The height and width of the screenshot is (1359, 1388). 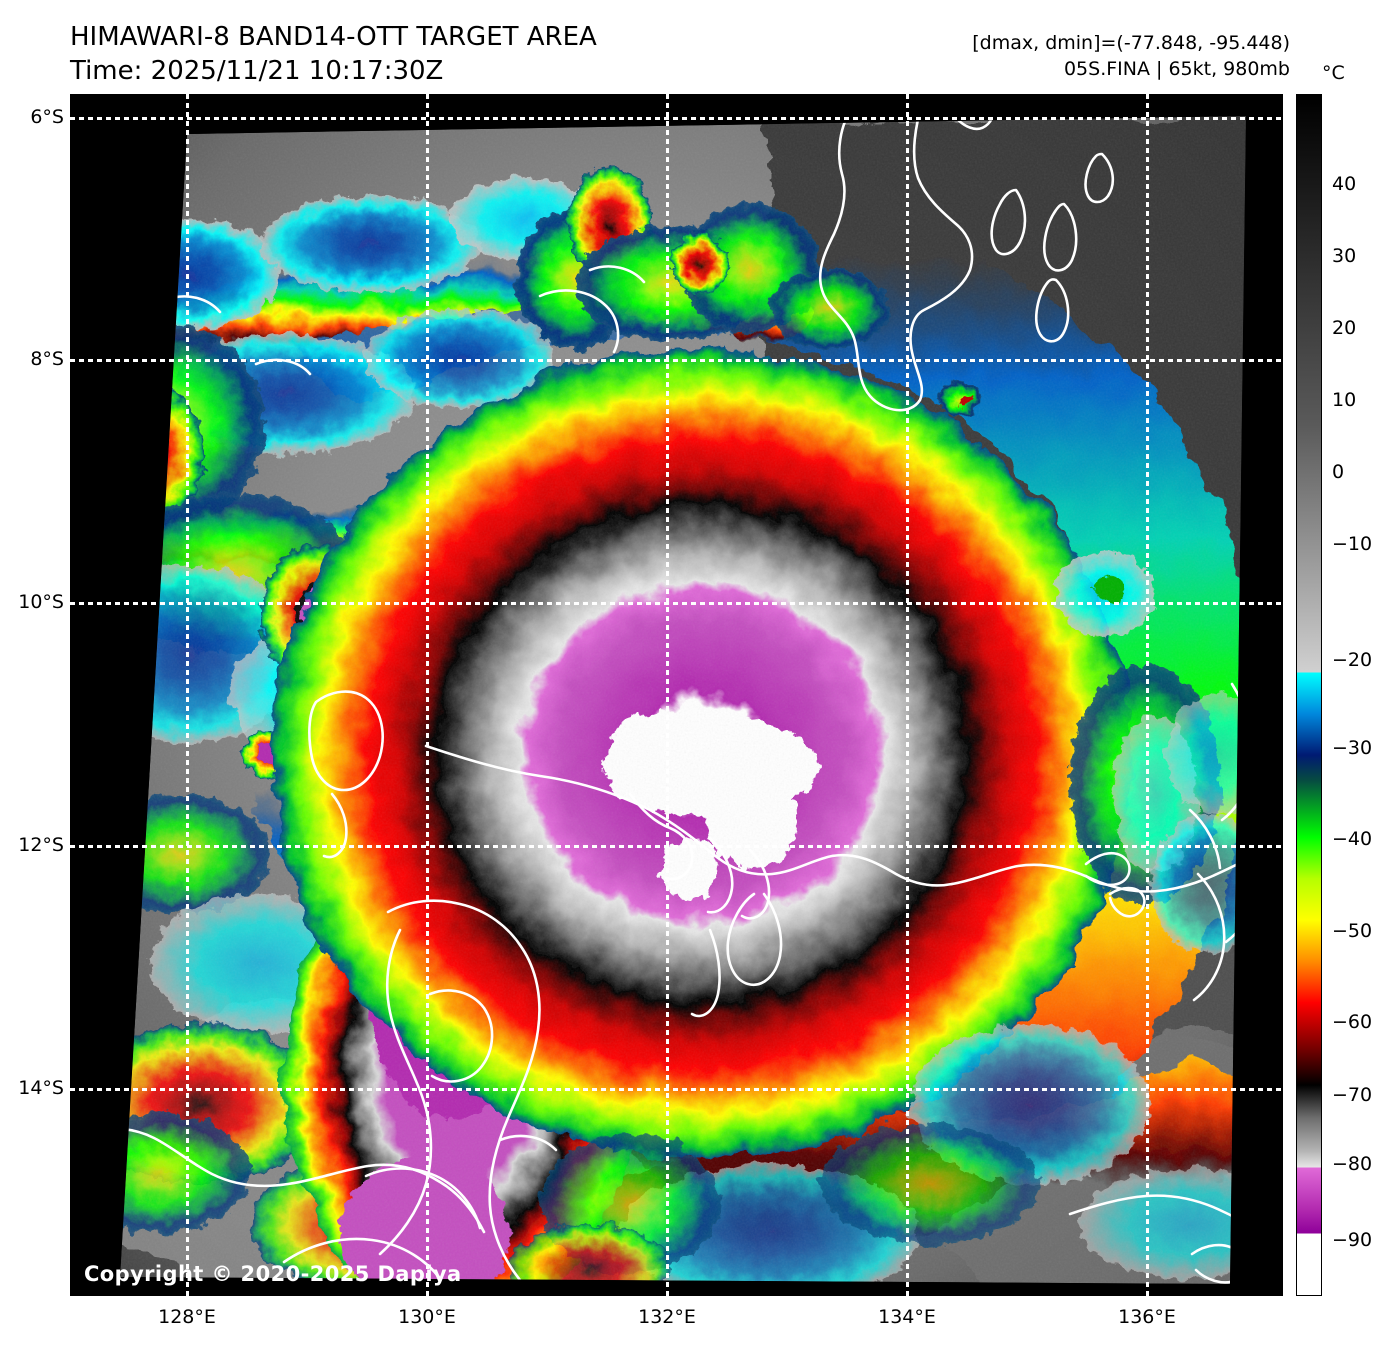 What do you see at coordinates (1344, 328) in the screenshot?
I see `cbtick-label-2: 20` at bounding box center [1344, 328].